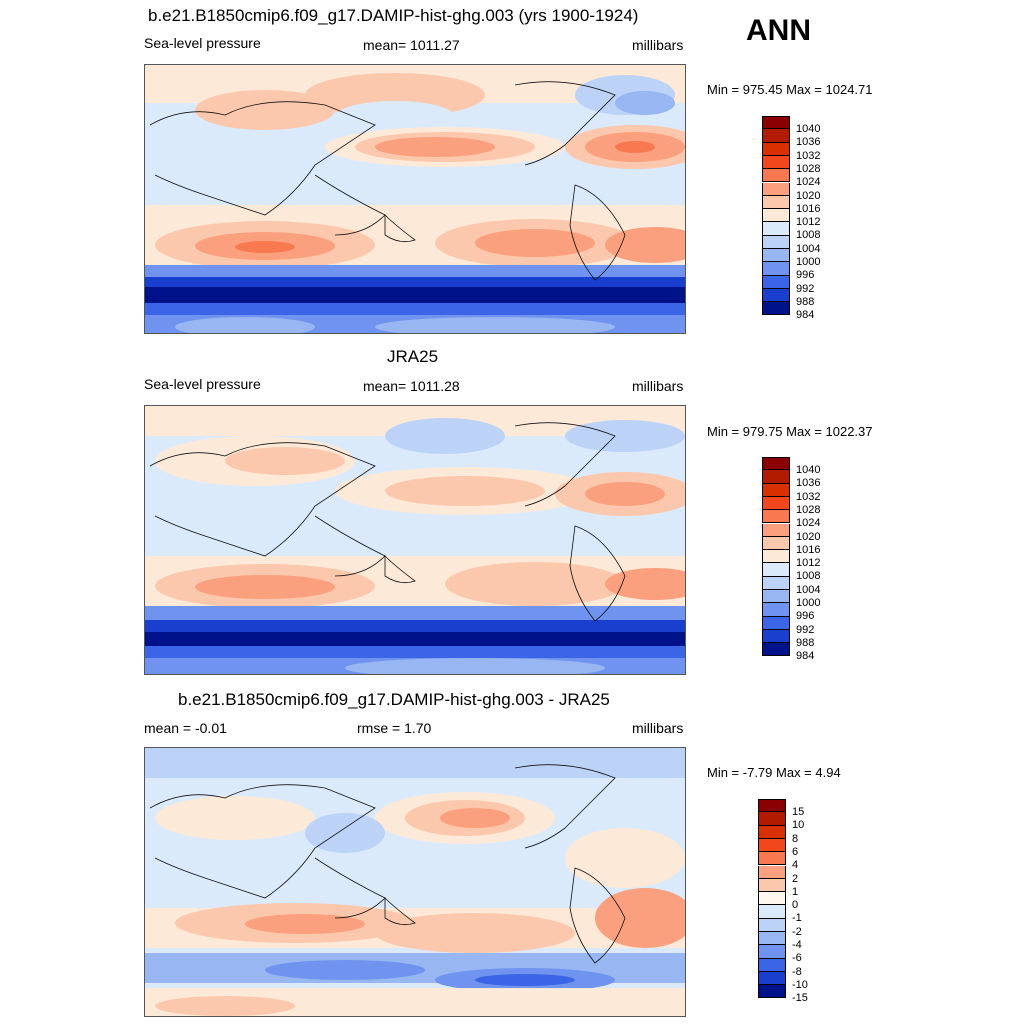 Image resolution: width=1024 pixels, height=1024 pixels. Describe the element at coordinates (797, 958) in the screenshot. I see `colorbar-tick-label: -6` at that location.